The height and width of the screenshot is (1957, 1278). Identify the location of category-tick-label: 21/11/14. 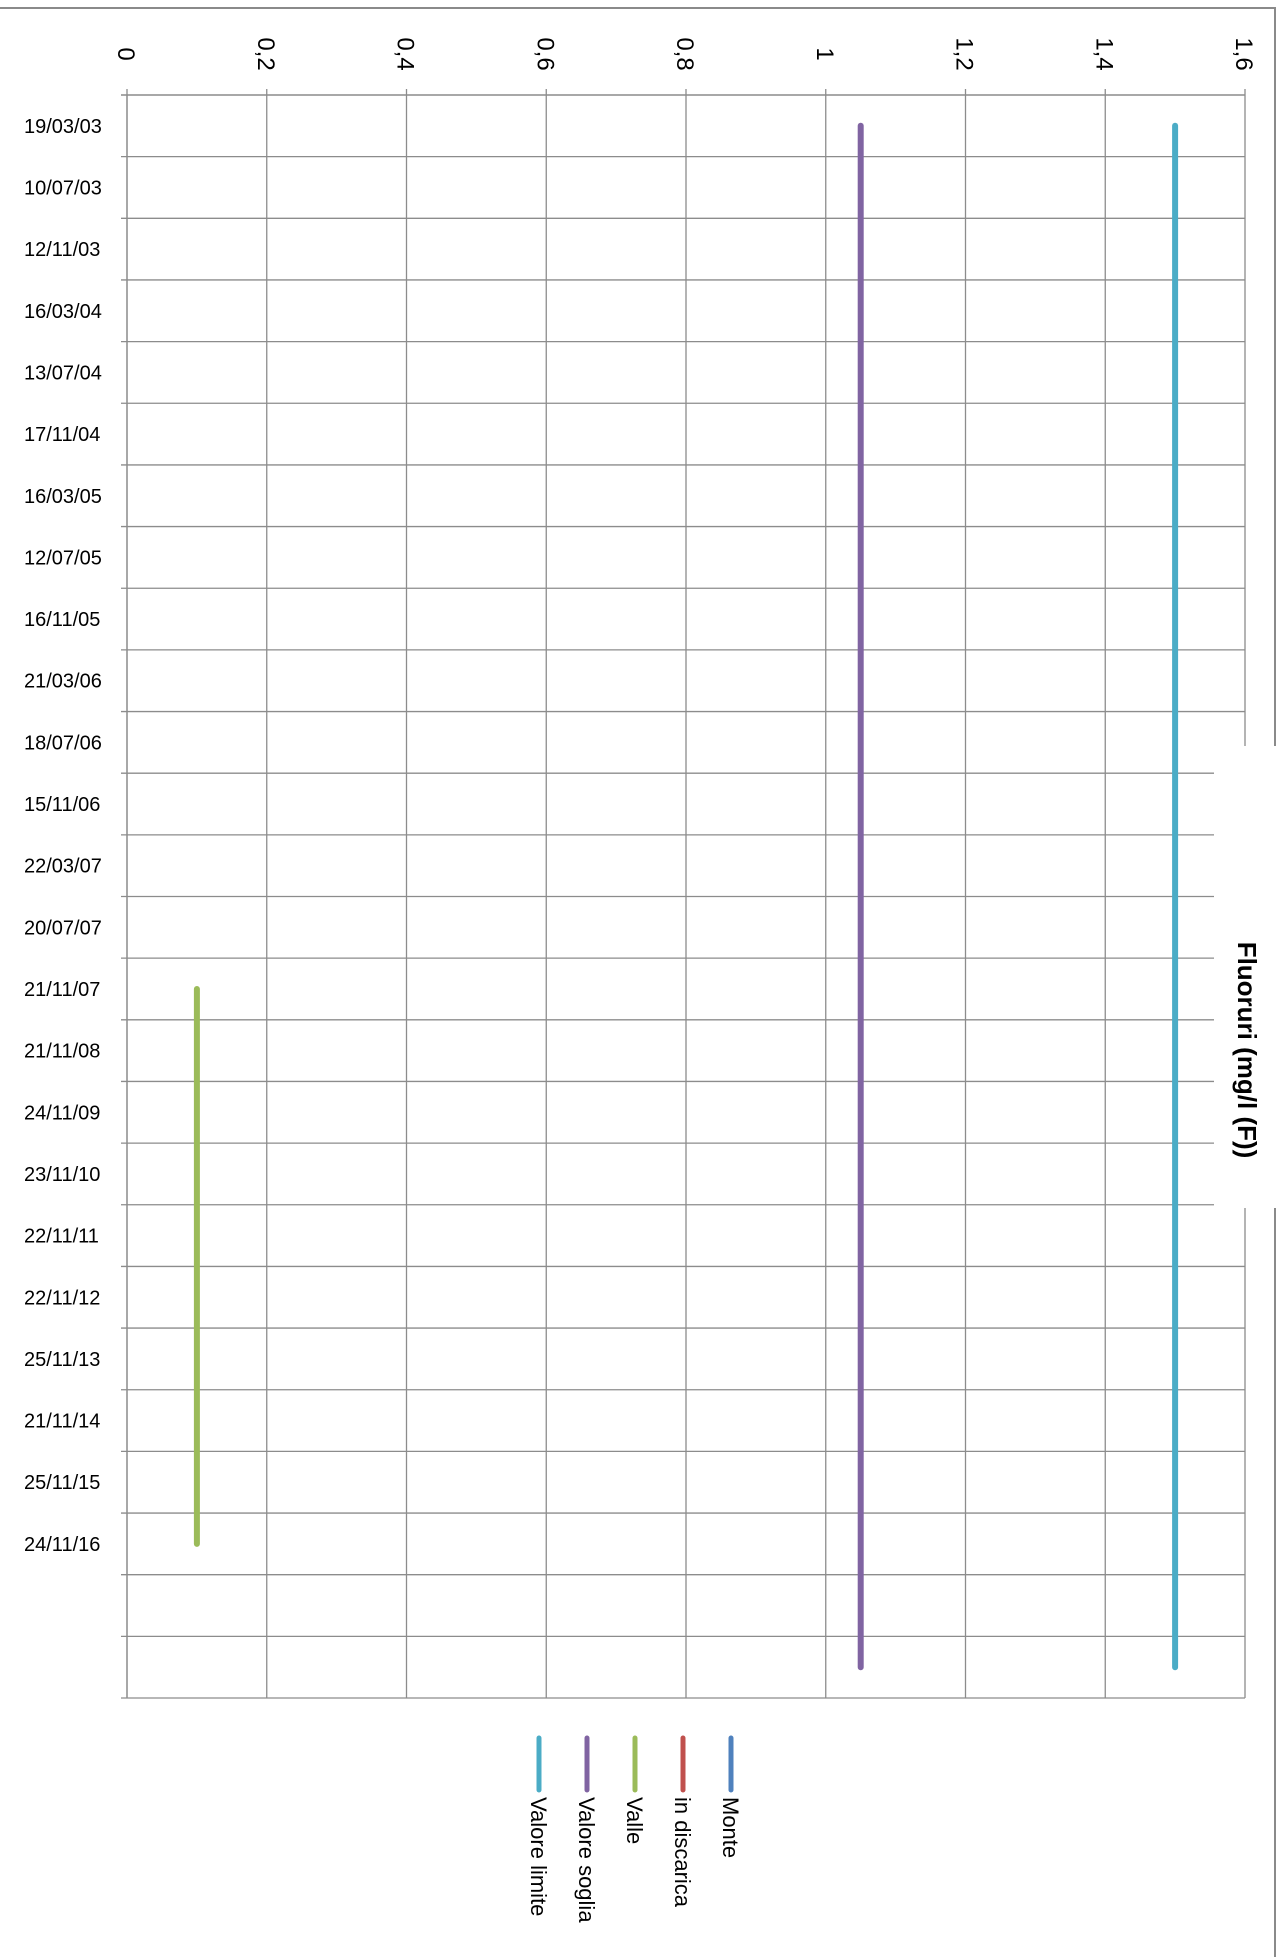
(62, 1422).